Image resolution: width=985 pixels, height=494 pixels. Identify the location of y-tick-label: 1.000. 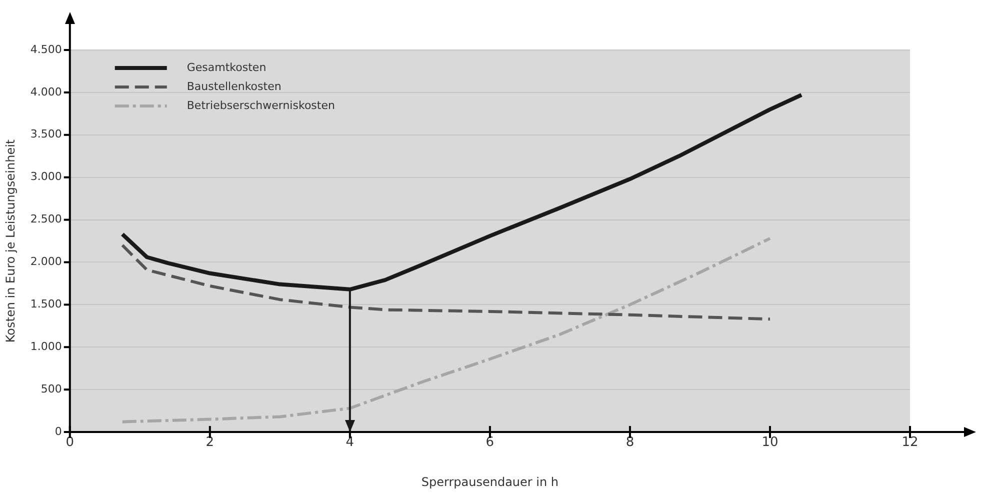
(46, 346).